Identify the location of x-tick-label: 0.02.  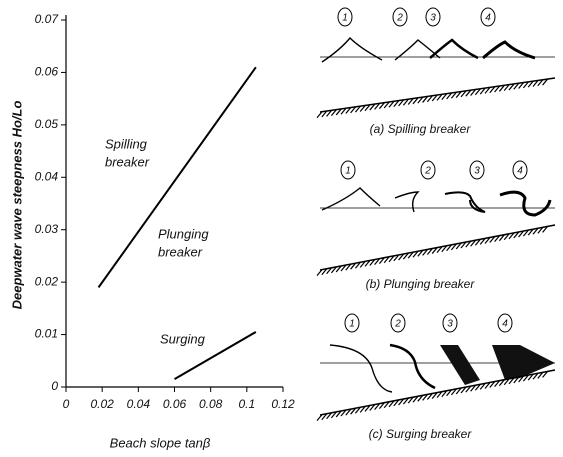
(102, 404).